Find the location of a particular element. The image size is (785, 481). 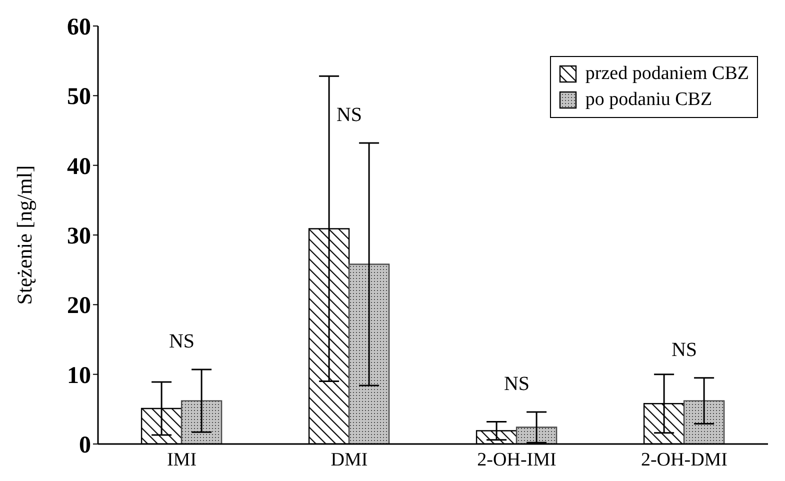

legend-label: przed podaniem CBZ is located at coordinates (667, 74).